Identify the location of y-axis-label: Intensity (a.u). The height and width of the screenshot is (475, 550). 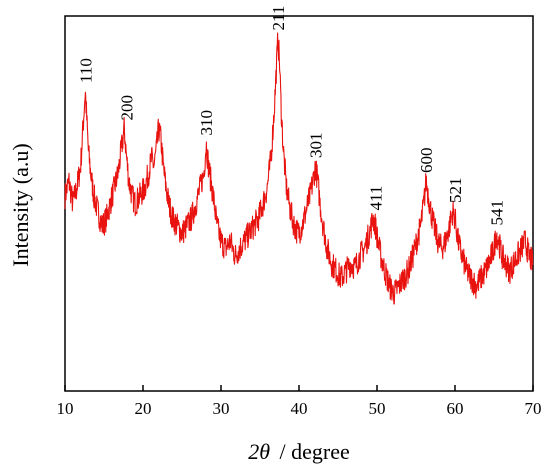
(20, 204).